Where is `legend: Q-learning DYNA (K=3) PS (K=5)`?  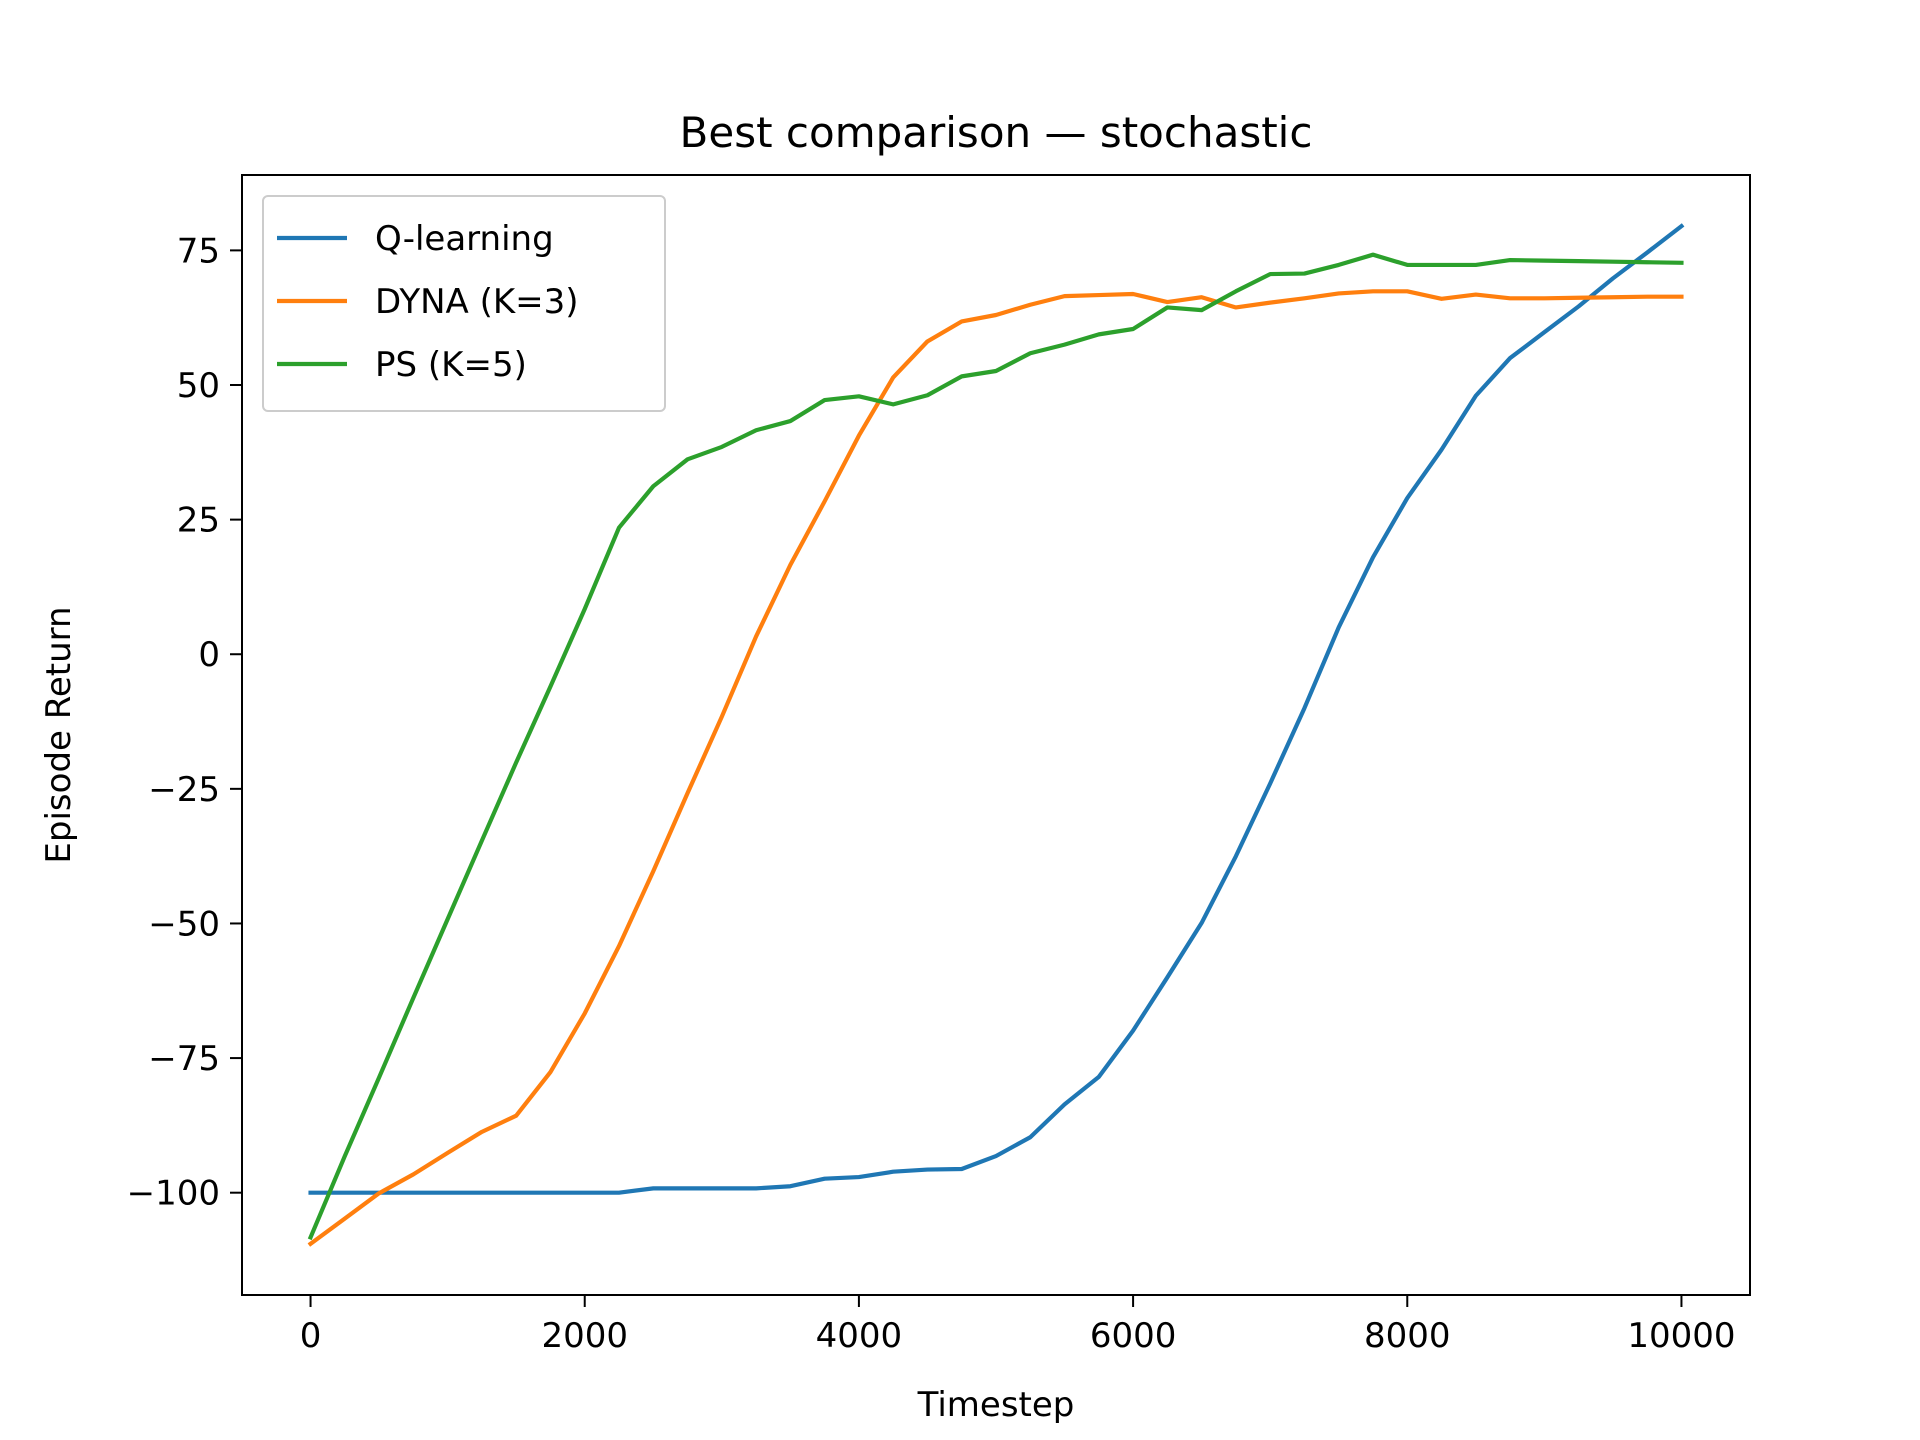 legend: Q-learning DYNA (K=3) PS (K=5) is located at coordinates (464, 303).